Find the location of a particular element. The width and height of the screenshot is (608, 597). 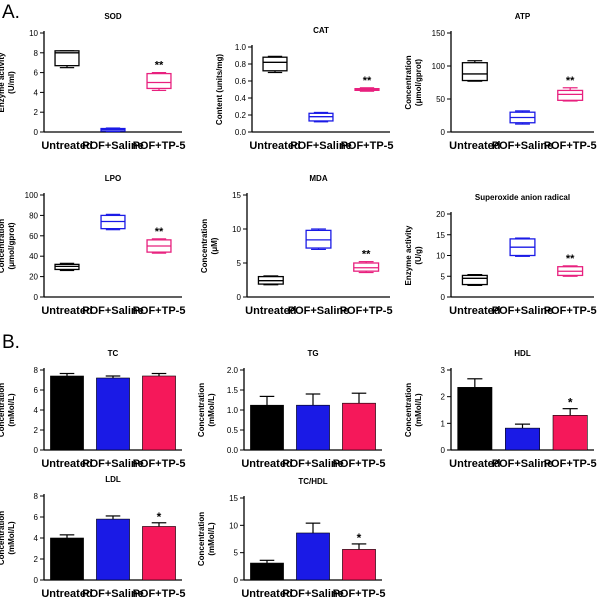

chart-0-title: SOD is located at coordinates (113, 16).